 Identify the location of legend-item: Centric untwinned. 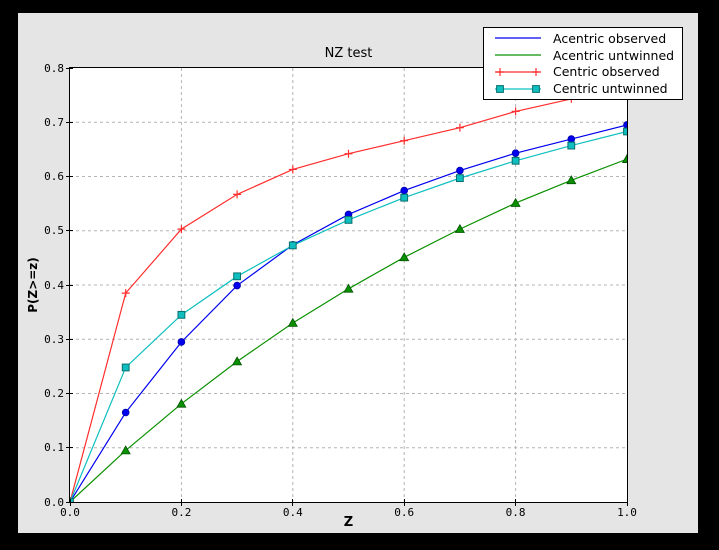
(584, 89).